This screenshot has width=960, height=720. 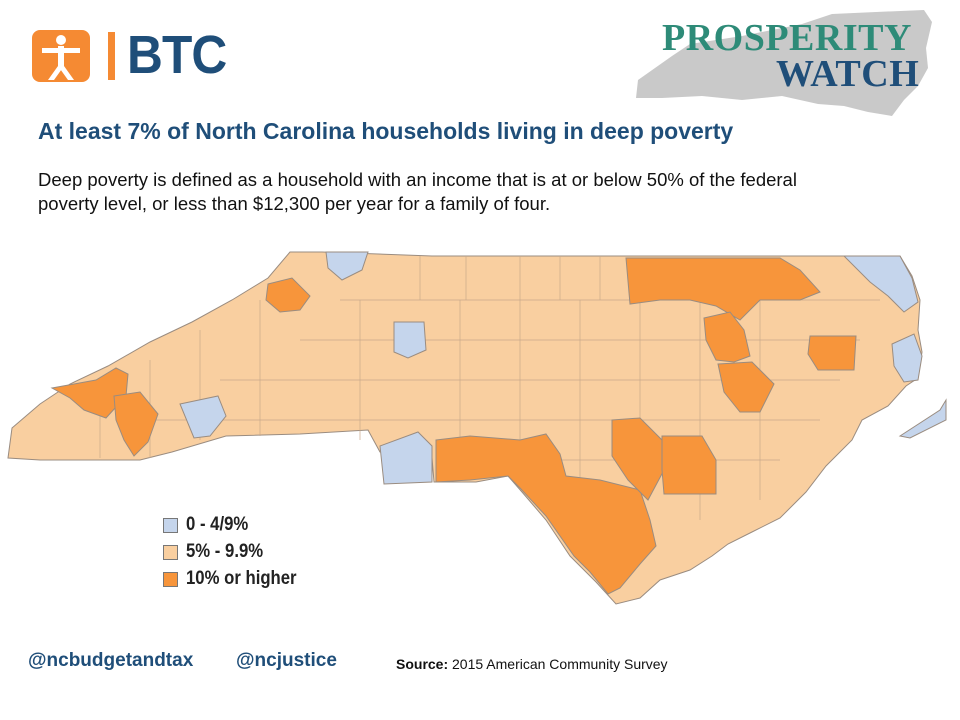 What do you see at coordinates (422, 664) in the screenshot?
I see `source-label: Source:` at bounding box center [422, 664].